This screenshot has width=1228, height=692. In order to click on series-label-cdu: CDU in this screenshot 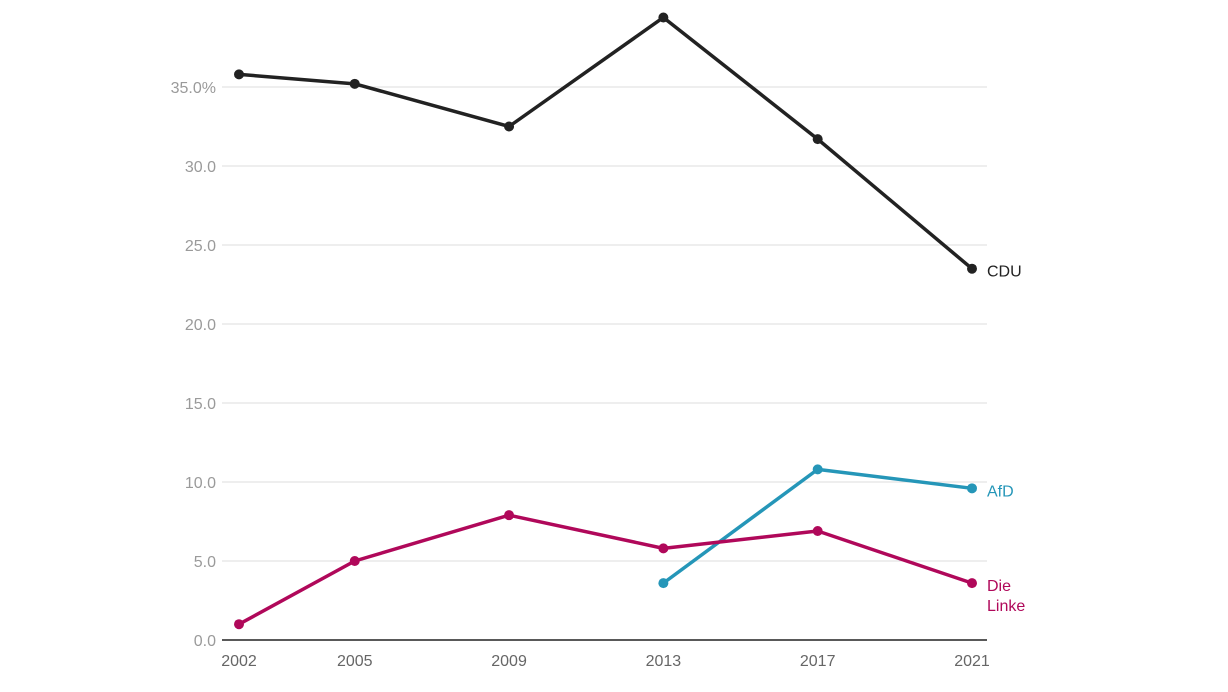, I will do `click(1004, 272)`.